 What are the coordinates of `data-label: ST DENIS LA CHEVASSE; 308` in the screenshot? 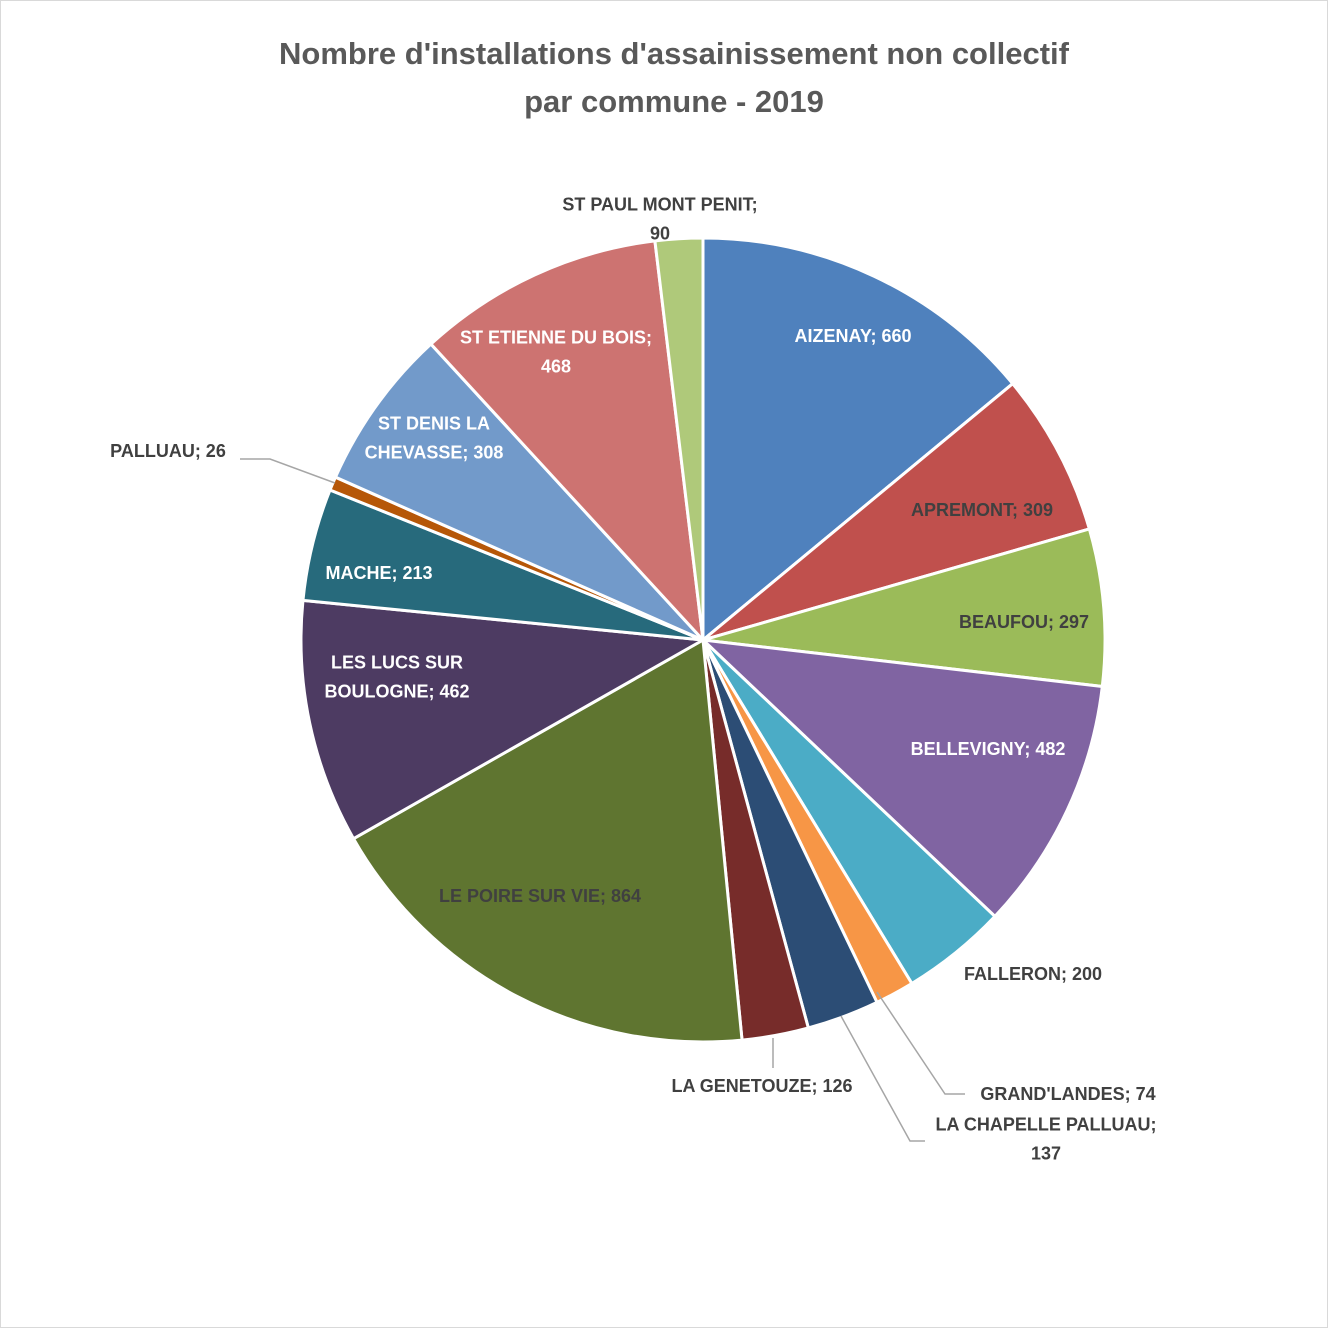 It's located at (434, 438).